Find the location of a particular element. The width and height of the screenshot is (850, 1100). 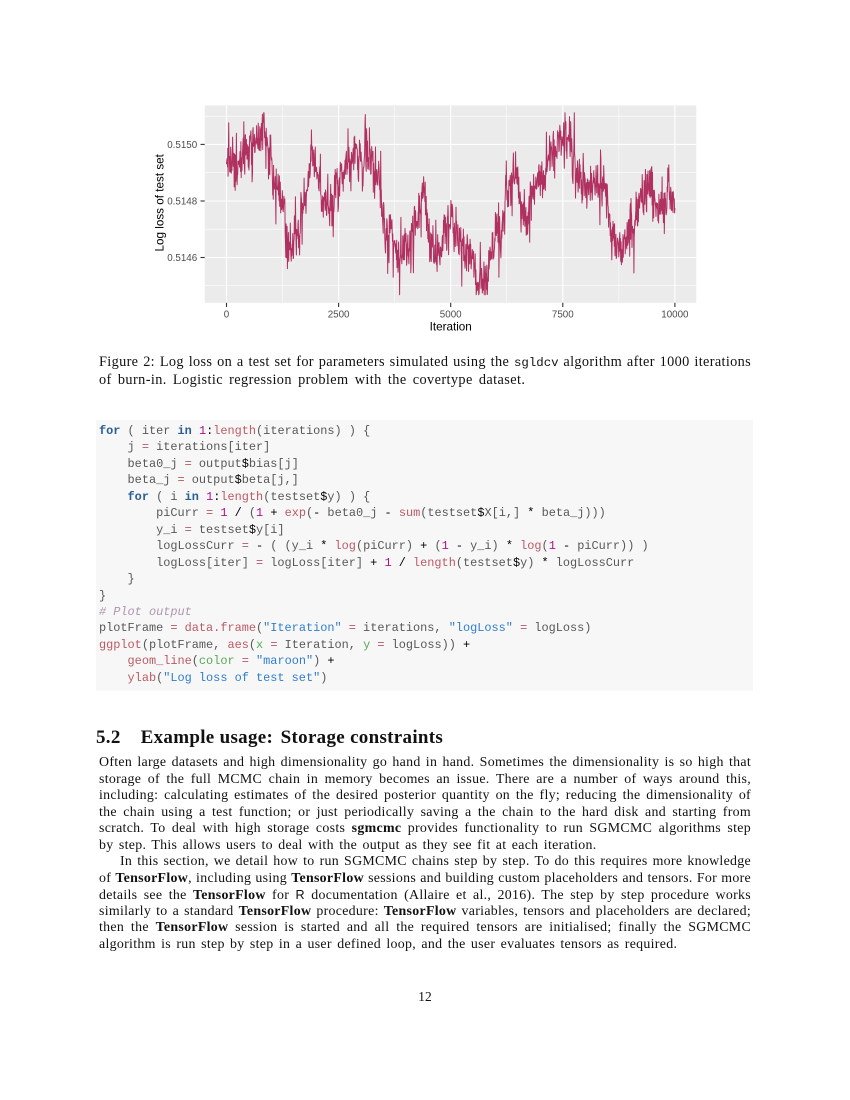

svg-text: 5000 is located at coordinates (451, 315).